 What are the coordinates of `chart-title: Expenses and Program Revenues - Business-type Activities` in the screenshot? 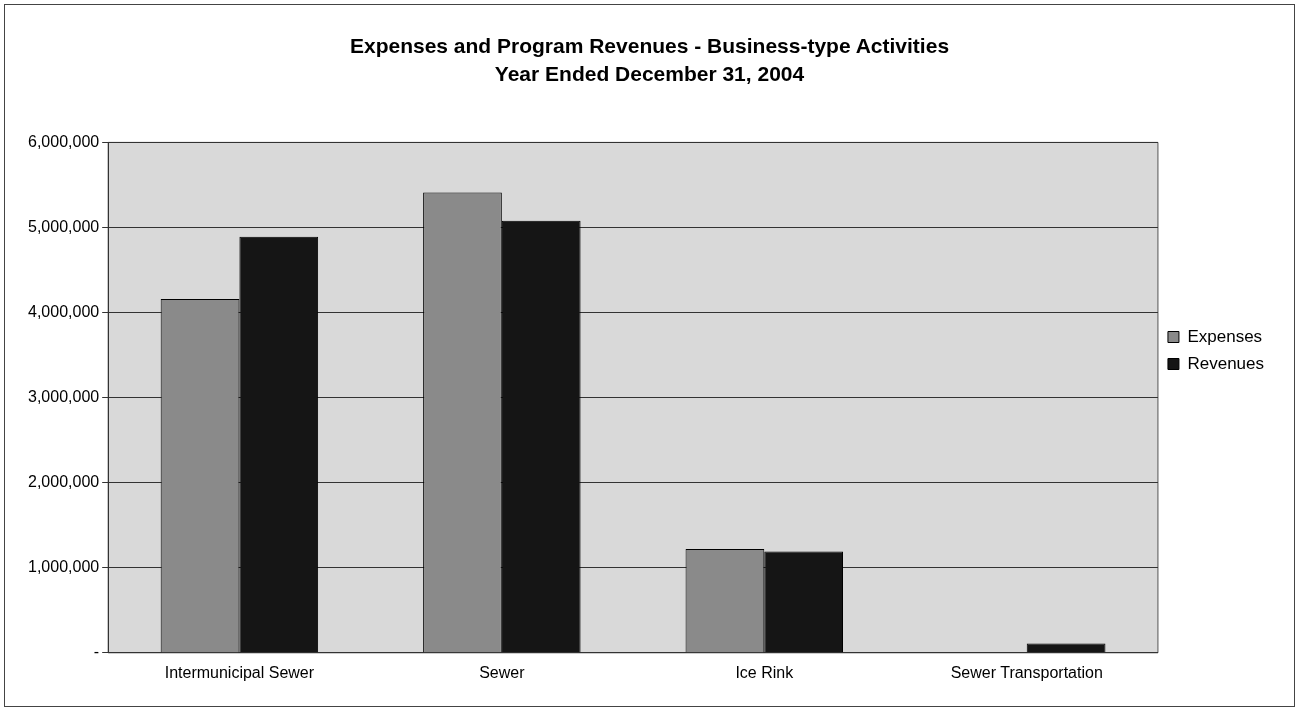 It's located at (649, 46).